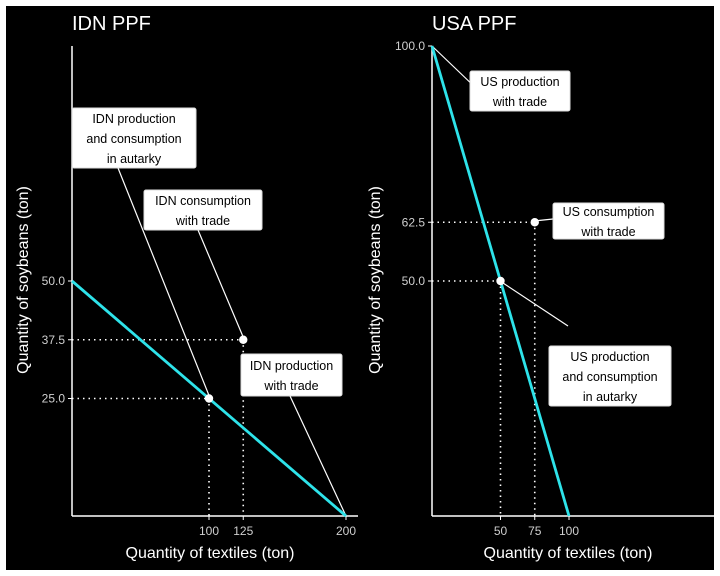 The width and height of the screenshot is (720, 576). Describe the element at coordinates (210, 553) in the screenshot. I see `idn-x-axis-title: Quantity of textiles (ton)` at that location.